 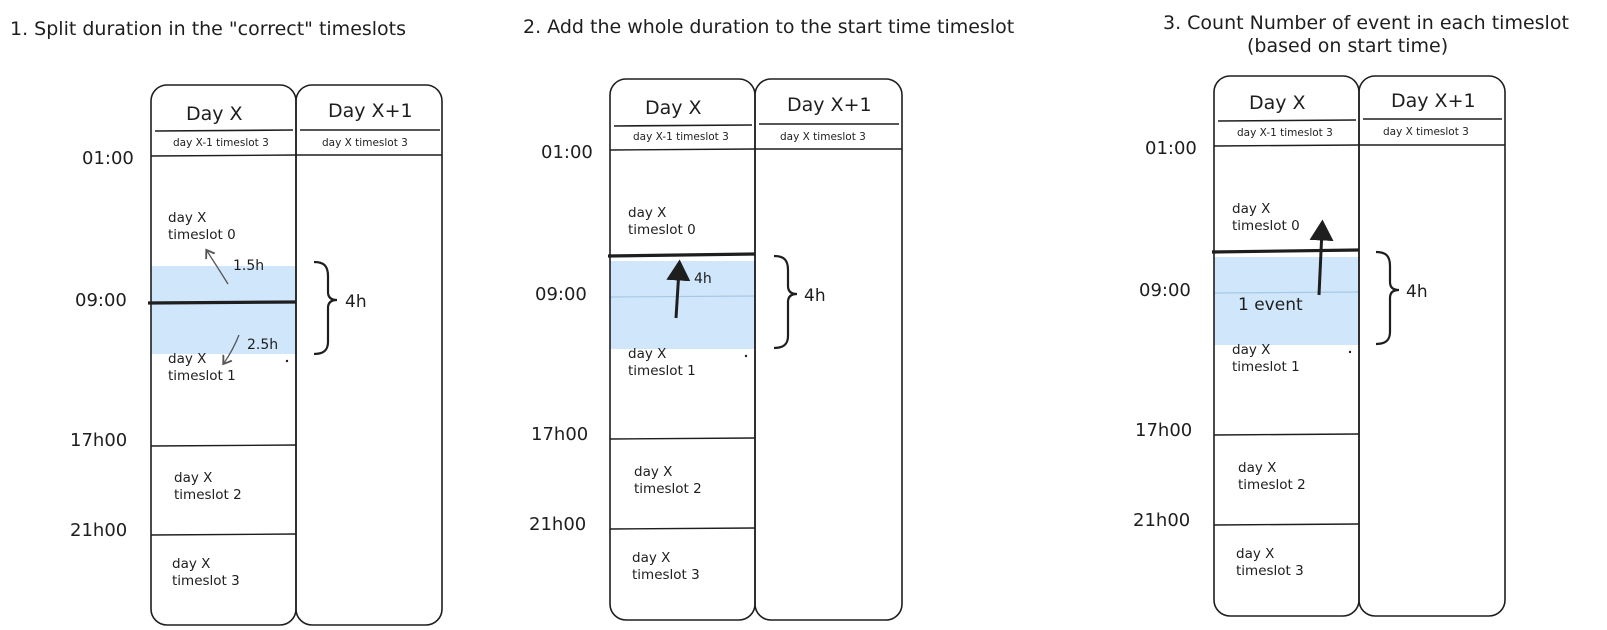 What do you see at coordinates (1347, 46) in the screenshot?
I see `panel-3-title-line-2: (based on start time)` at bounding box center [1347, 46].